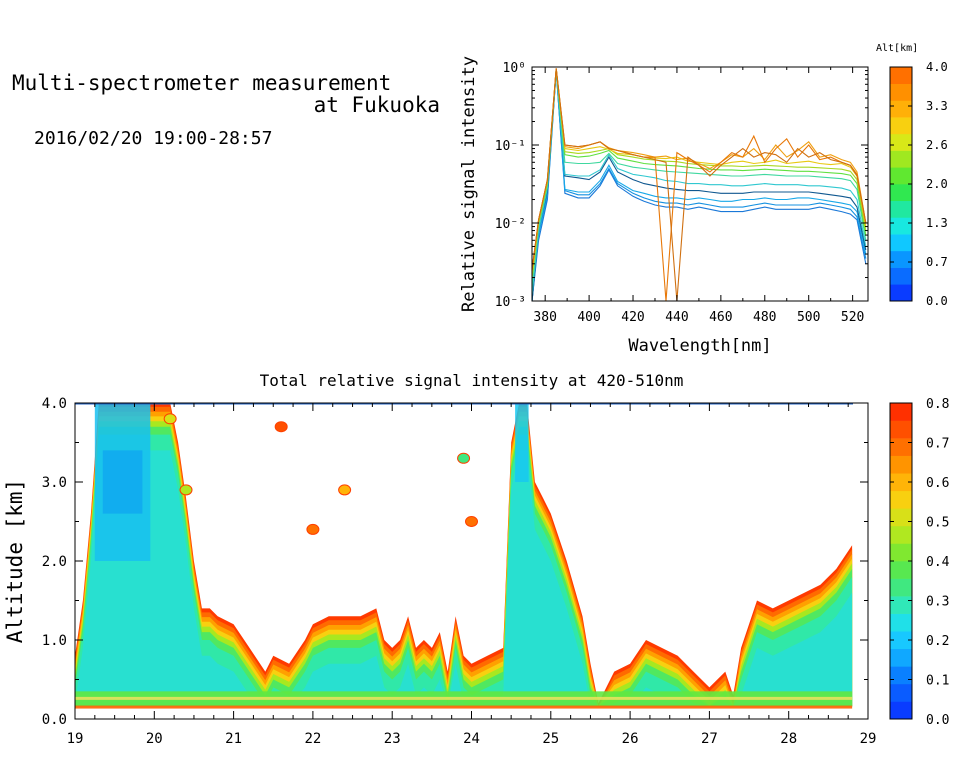  What do you see at coordinates (630, 739) in the screenshot?
I see `heatmap-x-tick-label: 26` at bounding box center [630, 739].